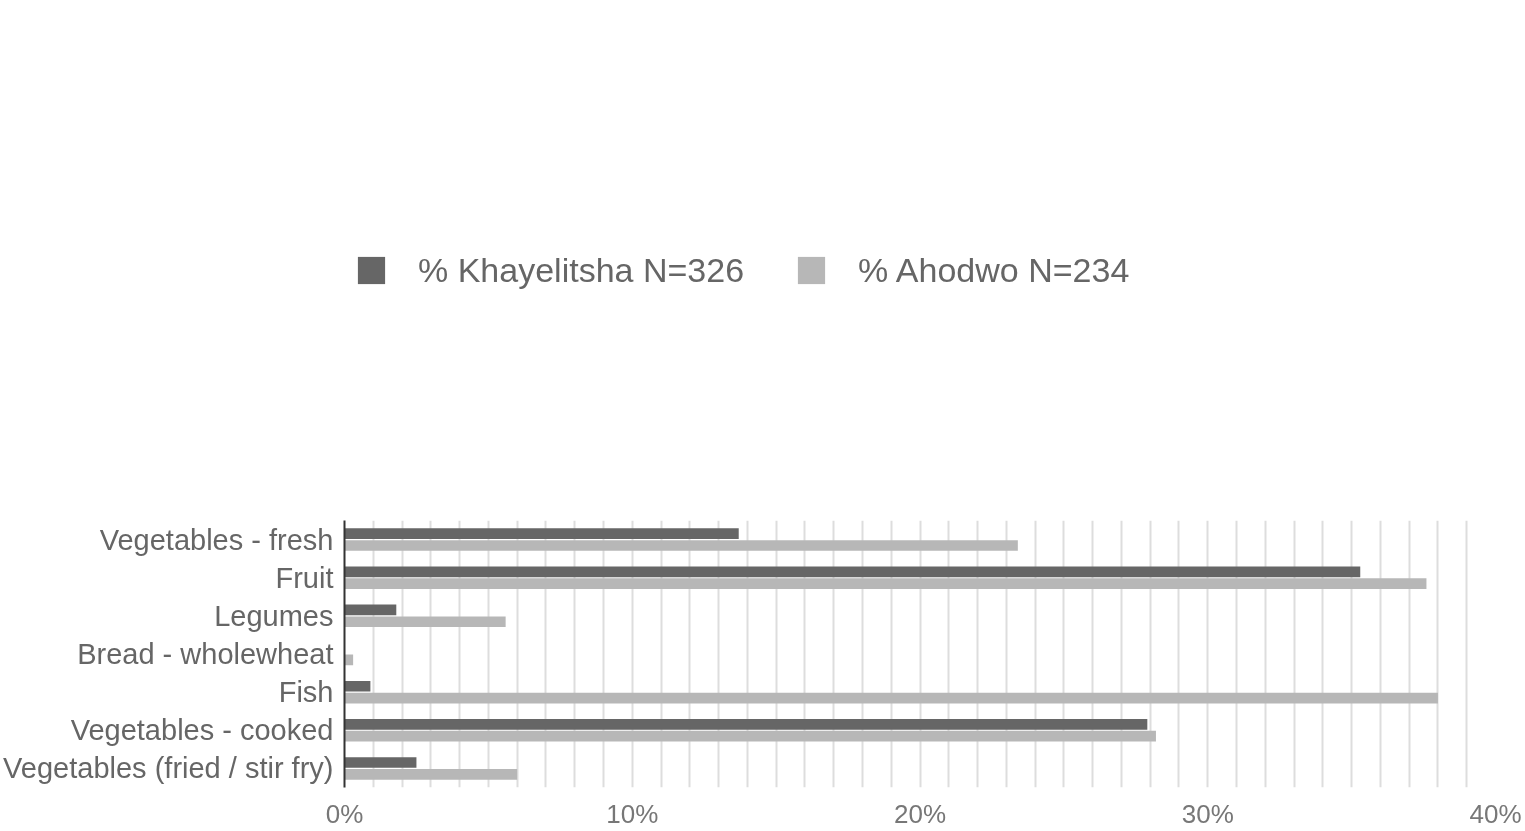  Describe the element at coordinates (216, 539) in the screenshot. I see `y-tick-label: Vegetables - fresh` at that location.